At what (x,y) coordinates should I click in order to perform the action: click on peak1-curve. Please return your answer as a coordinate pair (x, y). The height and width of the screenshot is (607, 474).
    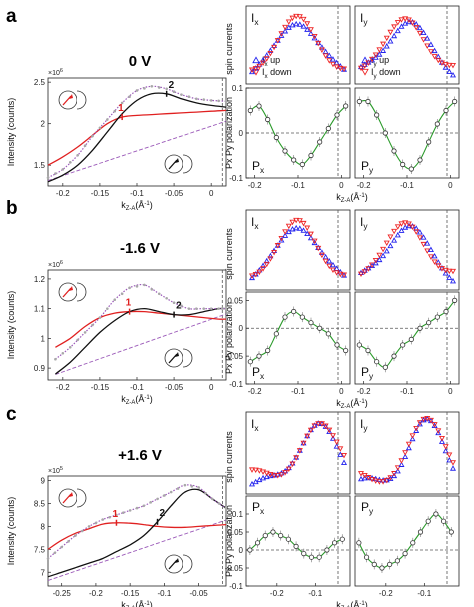
    Looking at the image, I should click on (137, 536).